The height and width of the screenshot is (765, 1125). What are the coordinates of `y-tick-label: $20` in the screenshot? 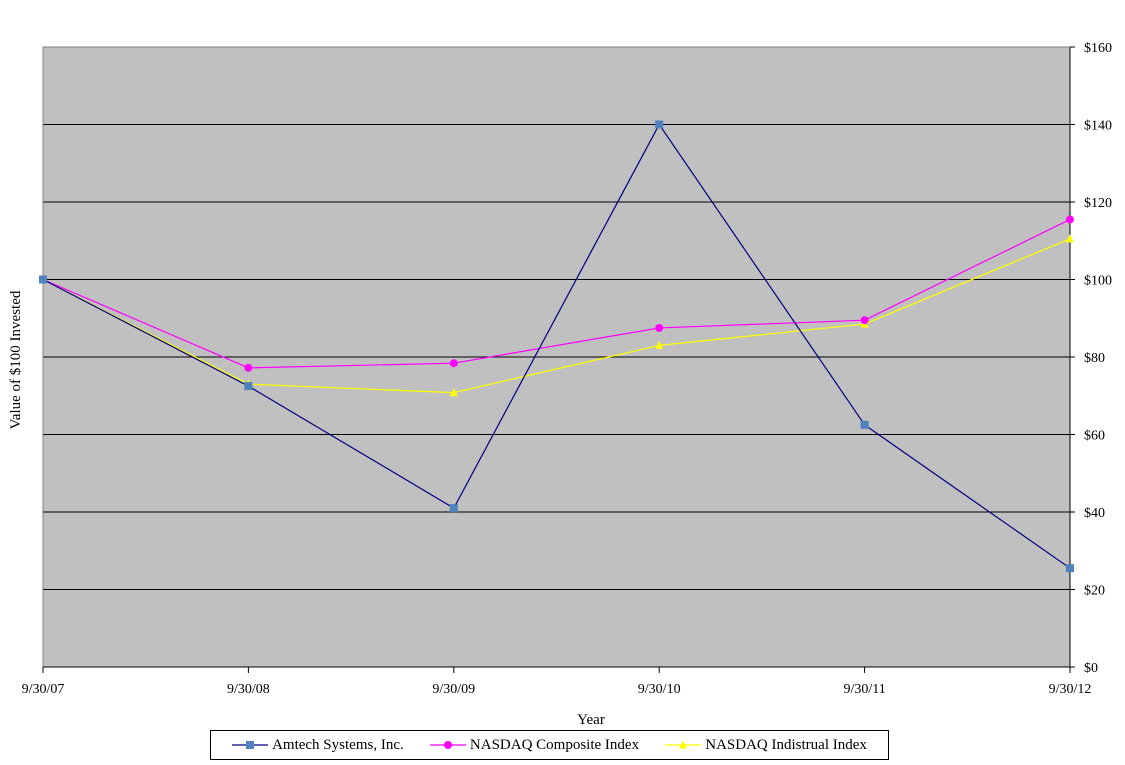 It's located at (1094, 591).